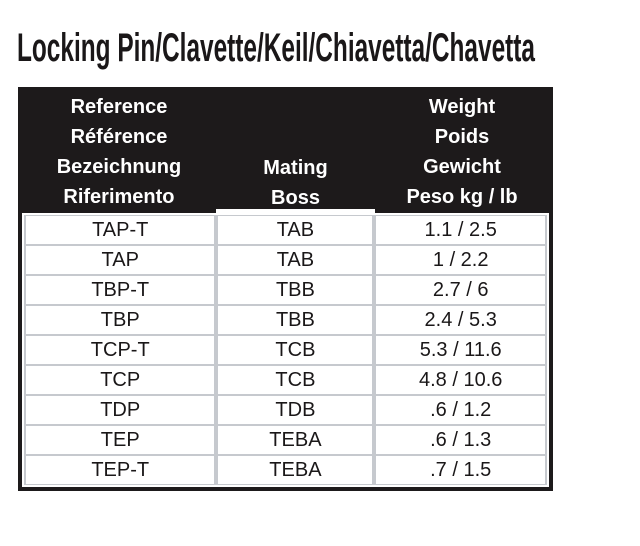 This screenshot has height=546, width=640. I want to click on cell-reference: TEP-T, so click(120, 470).